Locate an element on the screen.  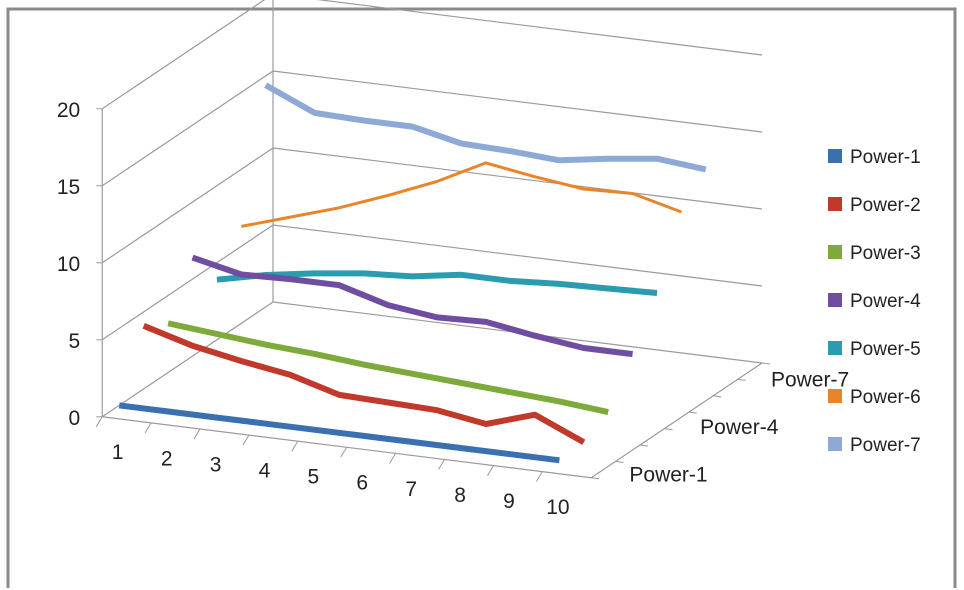
x-tick-label: 9 is located at coordinates (509, 501).